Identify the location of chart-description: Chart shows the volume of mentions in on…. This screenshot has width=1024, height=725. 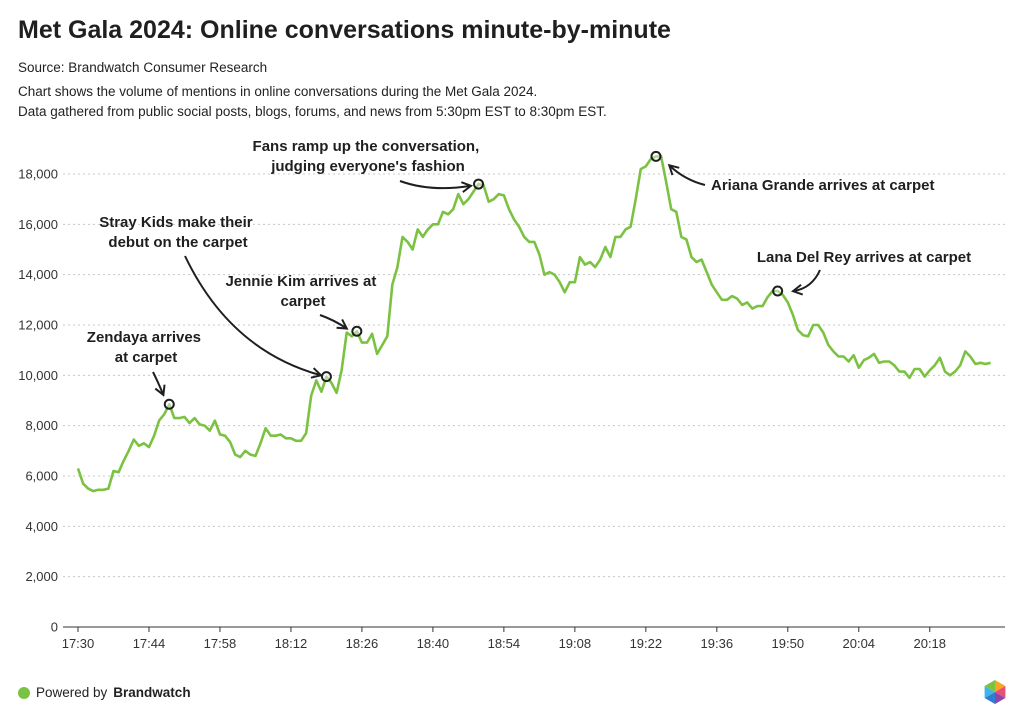
(312, 102).